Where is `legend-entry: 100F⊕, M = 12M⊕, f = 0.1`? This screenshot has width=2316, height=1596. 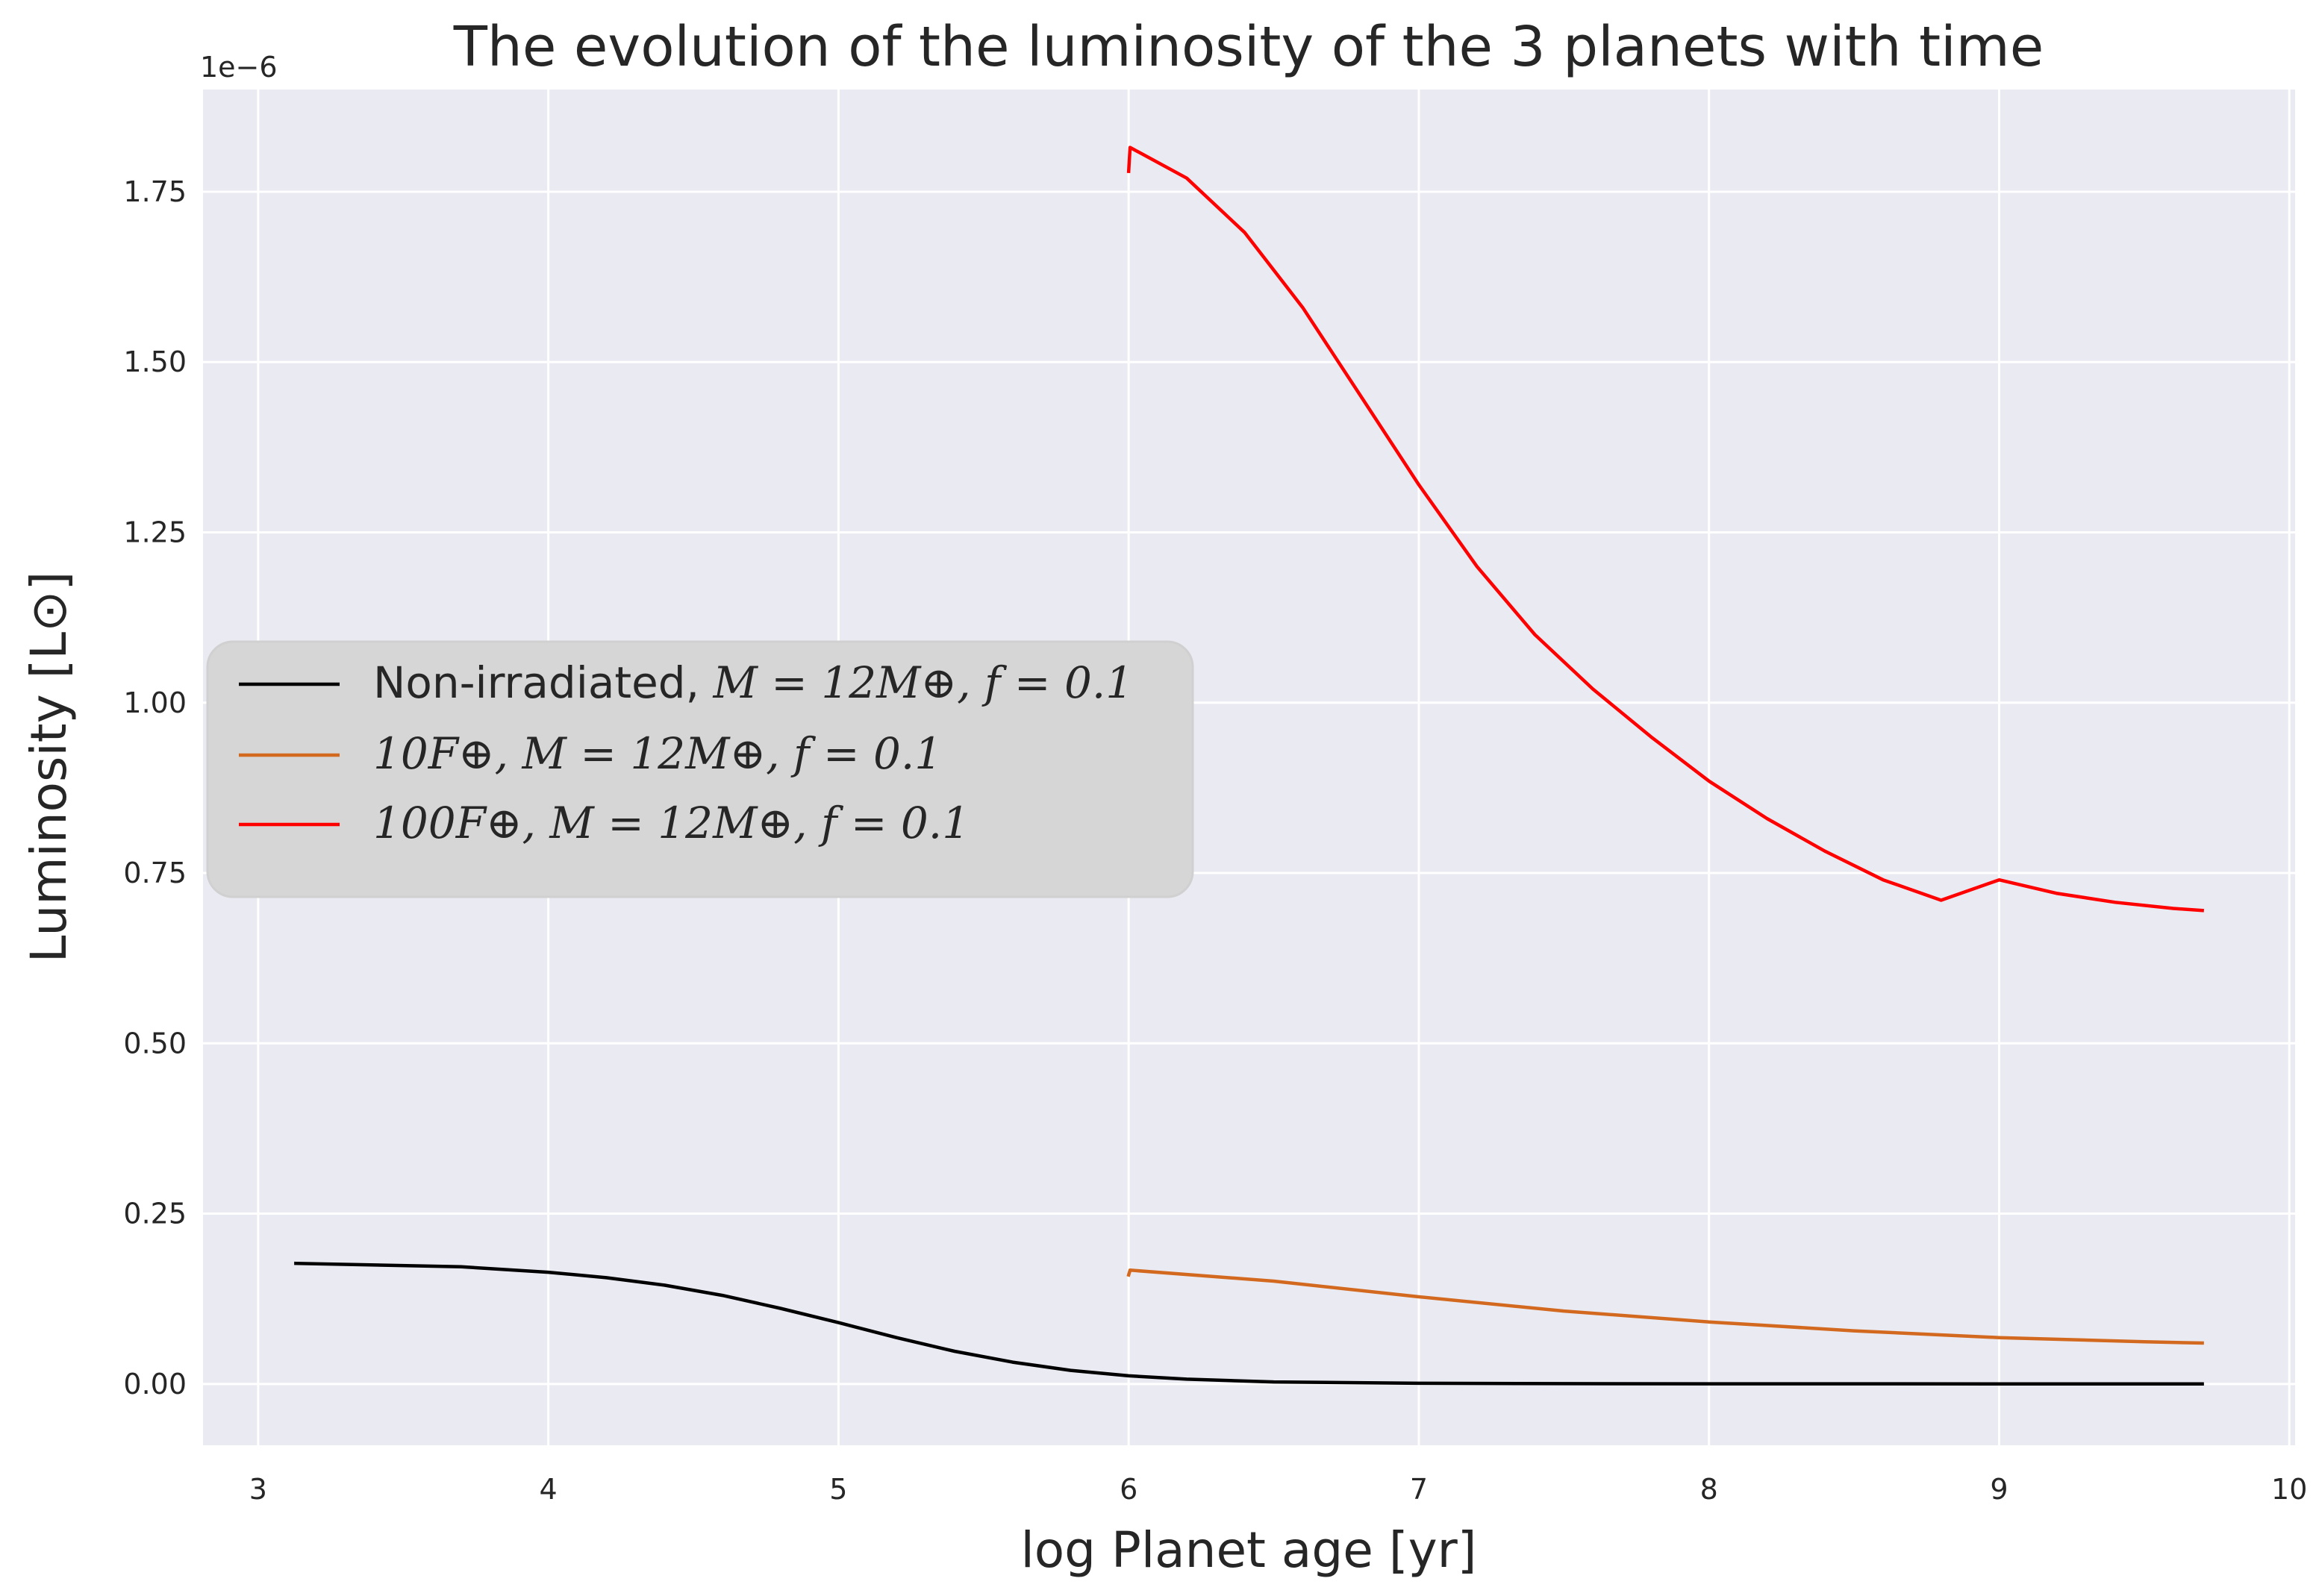
legend-entry: 100F⊕, M = 12M⊕, f = 0.1 is located at coordinates (604, 823).